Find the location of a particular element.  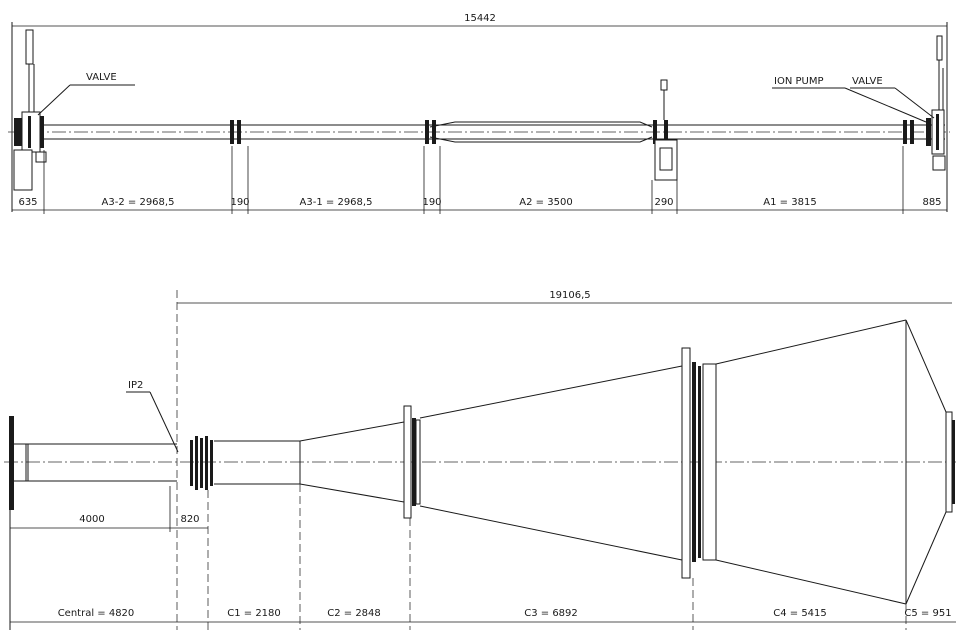

valve-right-label: VALVE is located at coordinates (867, 81).